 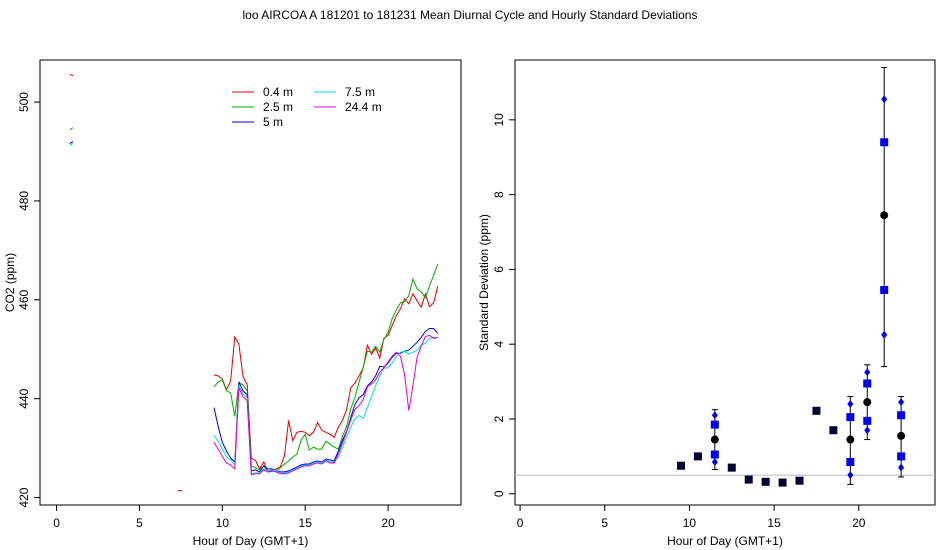 What do you see at coordinates (499, 418) in the screenshot?
I see `y-tick-label: 2` at bounding box center [499, 418].